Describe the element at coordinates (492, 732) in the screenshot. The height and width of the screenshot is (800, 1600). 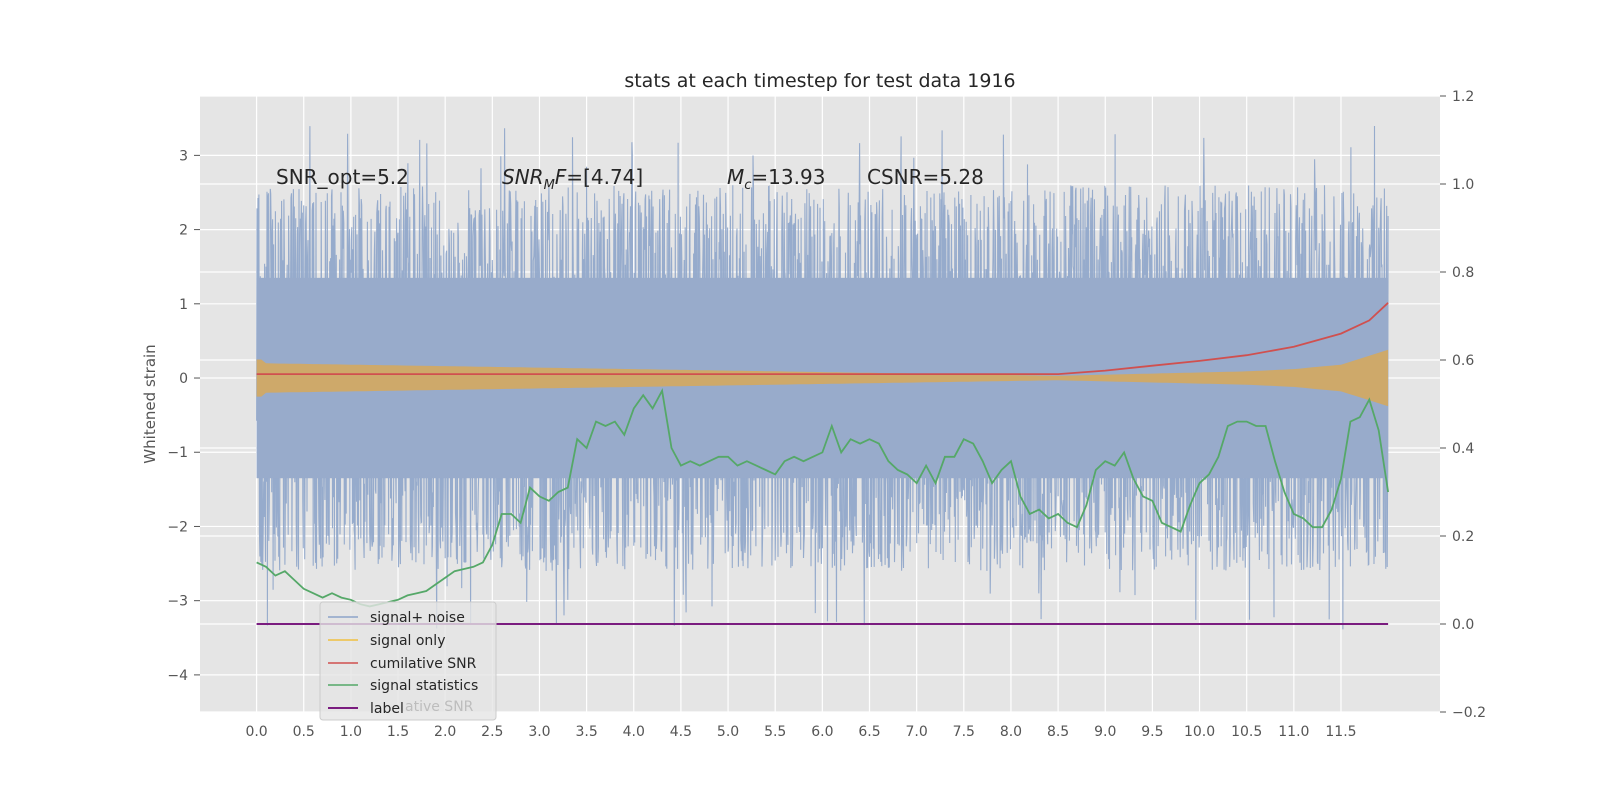
I see `x-tick-label: 2.5` at that location.